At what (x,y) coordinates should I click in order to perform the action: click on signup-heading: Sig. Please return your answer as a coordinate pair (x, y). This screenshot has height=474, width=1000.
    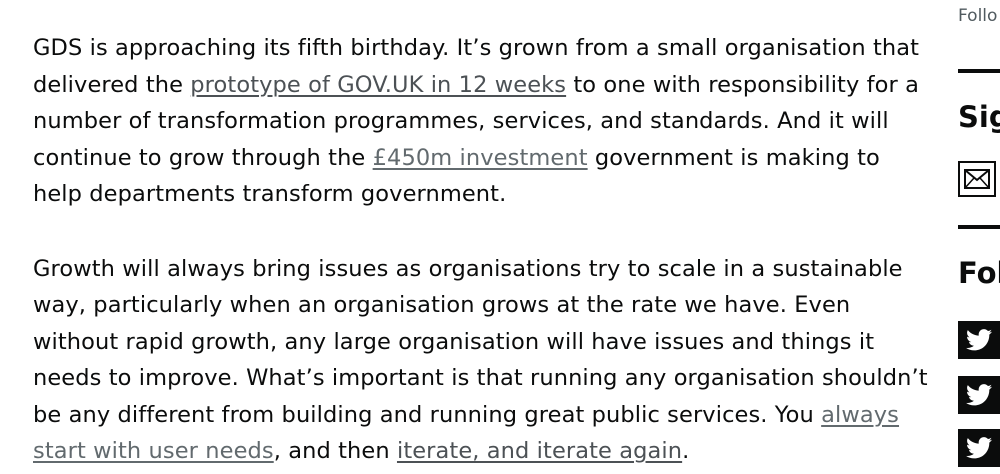
    Looking at the image, I should click on (979, 117).